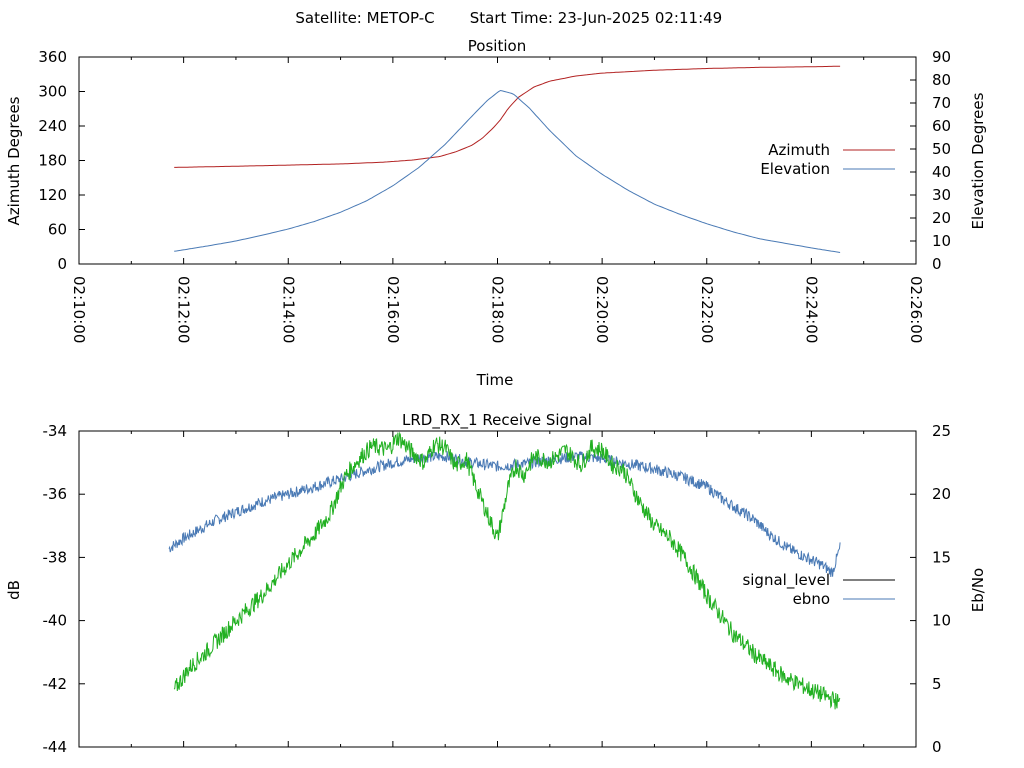  What do you see at coordinates (941, 126) in the screenshot?
I see `y2-tick-label: 60` at bounding box center [941, 126].